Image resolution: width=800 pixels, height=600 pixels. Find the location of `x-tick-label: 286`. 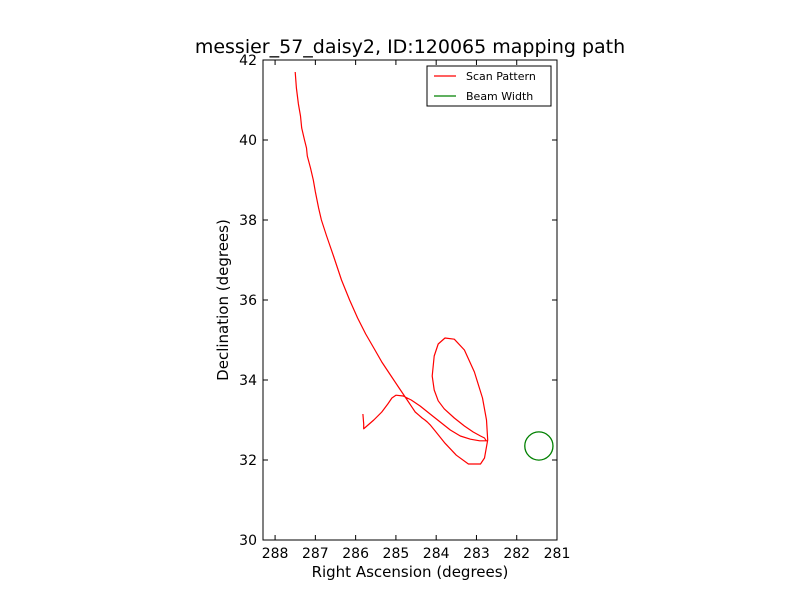

x-tick-label: 286 is located at coordinates (355, 554).